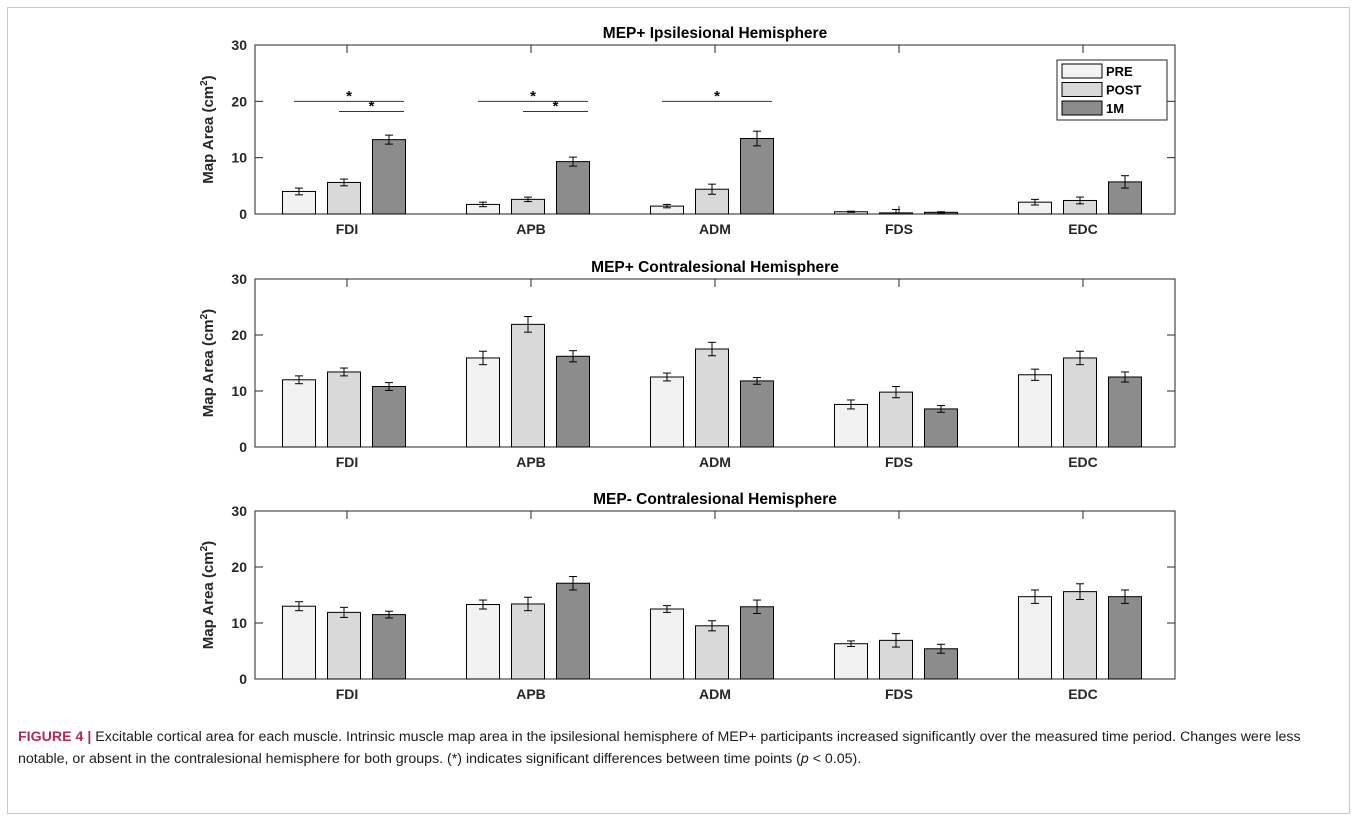 The width and height of the screenshot is (1357, 821). What do you see at coordinates (1115, 108) in the screenshot?
I see `legend-label-1m: 1M` at bounding box center [1115, 108].